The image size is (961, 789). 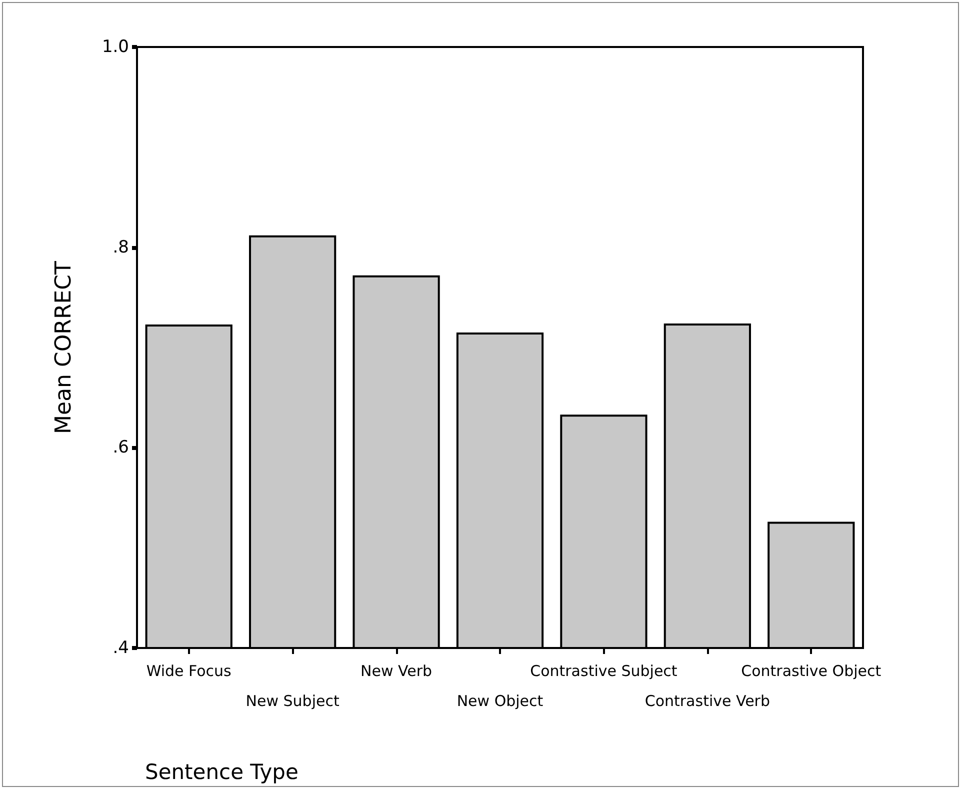 What do you see at coordinates (604, 671) in the screenshot?
I see `x-tick-label: Contrastive Subject` at bounding box center [604, 671].